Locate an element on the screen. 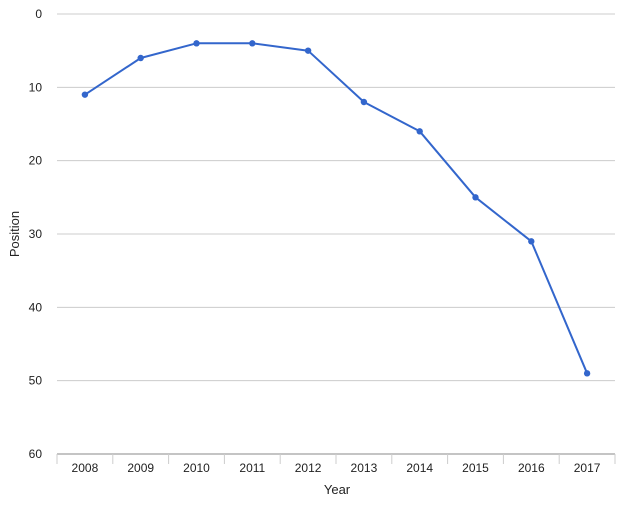 The height and width of the screenshot is (509, 640). x-tick-label: 2010 is located at coordinates (196, 468).